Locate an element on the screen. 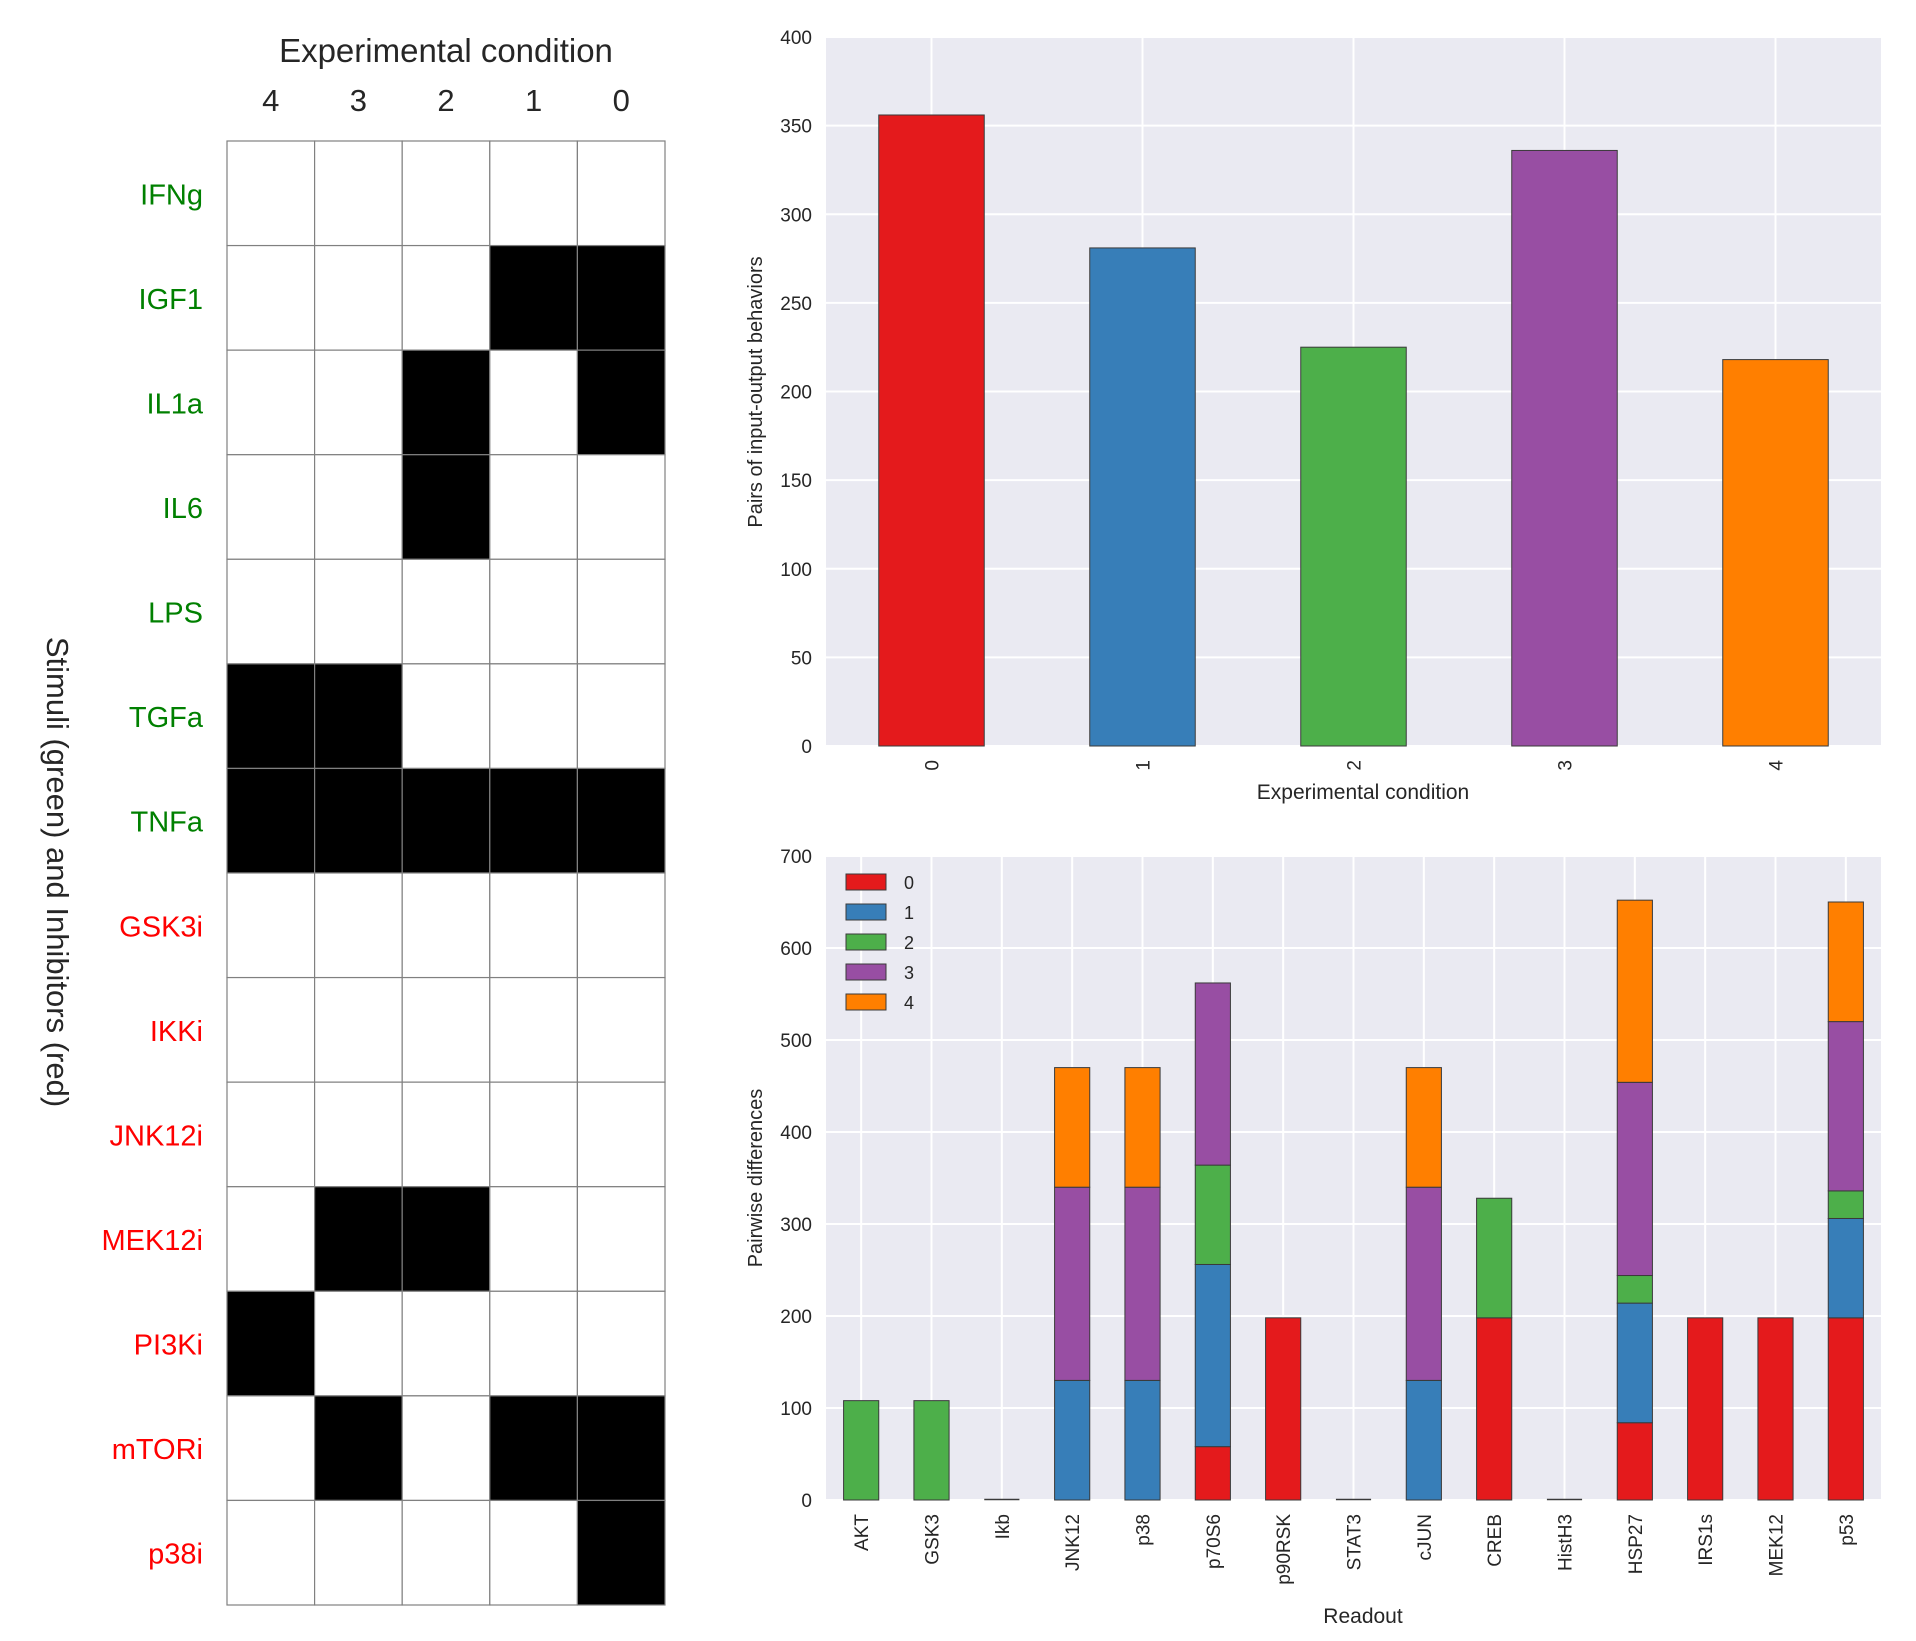 Image resolution: width=1916 pixels, height=1641 pixels. heatmap-column-tick: 2 is located at coordinates (445, 100).